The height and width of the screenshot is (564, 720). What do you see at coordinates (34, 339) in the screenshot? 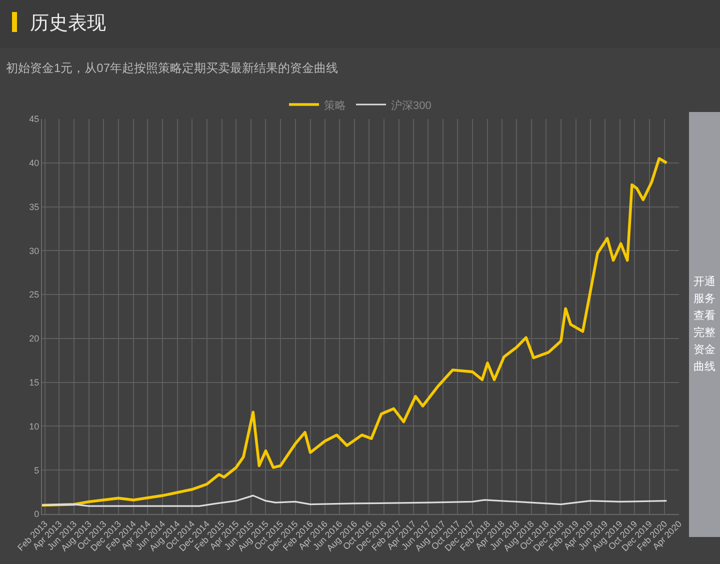
I see `y-tick-label: 20` at bounding box center [34, 339].